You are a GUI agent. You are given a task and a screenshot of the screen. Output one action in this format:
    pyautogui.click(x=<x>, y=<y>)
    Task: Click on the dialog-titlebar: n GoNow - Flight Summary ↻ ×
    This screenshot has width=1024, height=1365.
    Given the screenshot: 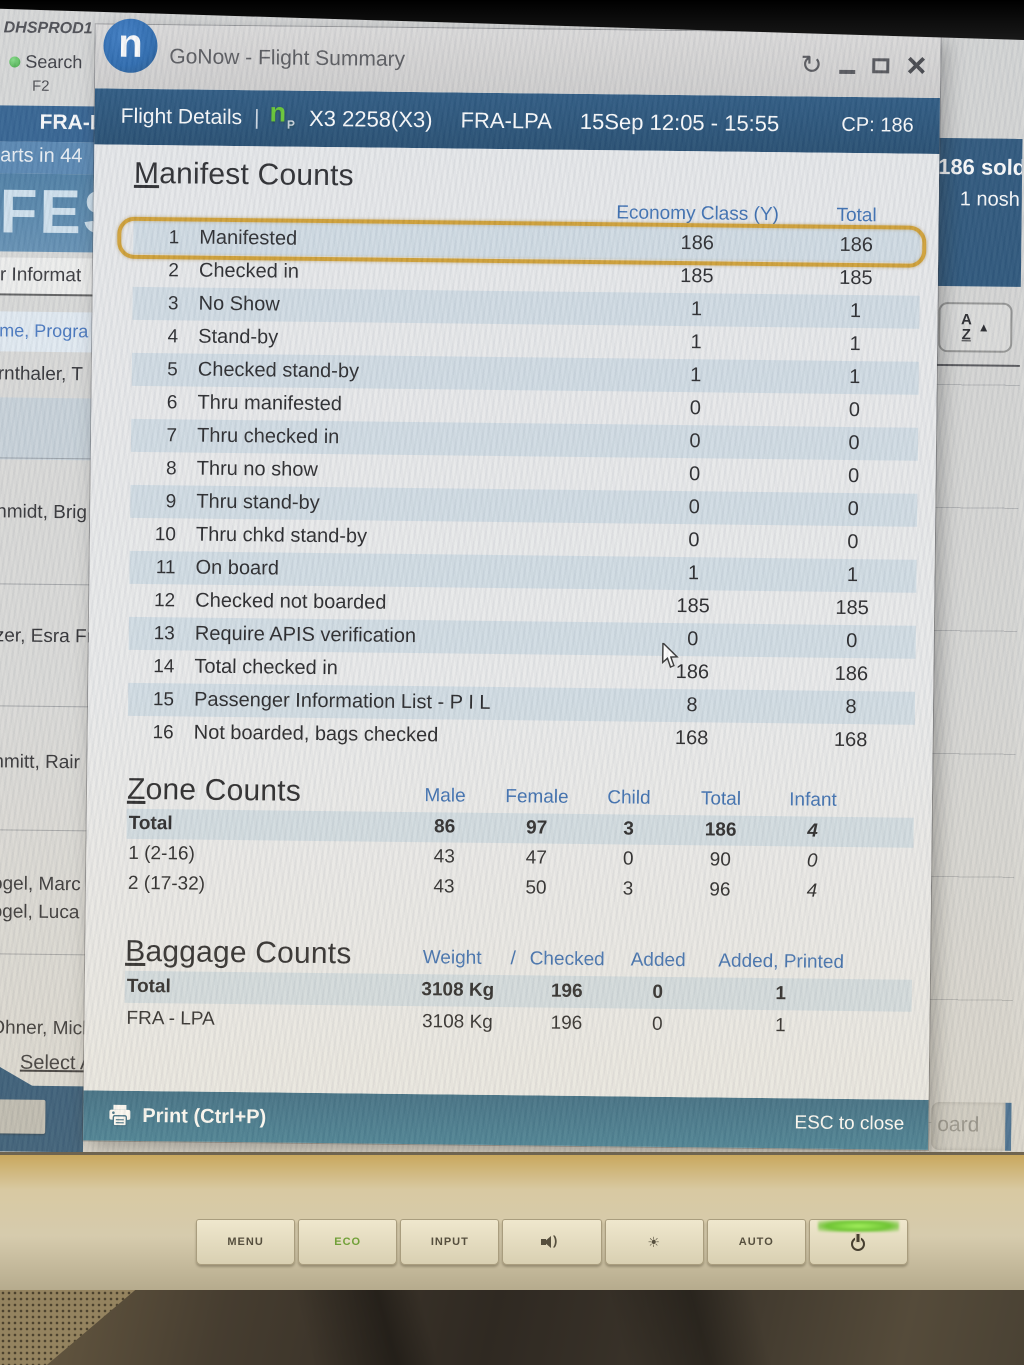 What is the action you would take?
    pyautogui.click(x=517, y=58)
    